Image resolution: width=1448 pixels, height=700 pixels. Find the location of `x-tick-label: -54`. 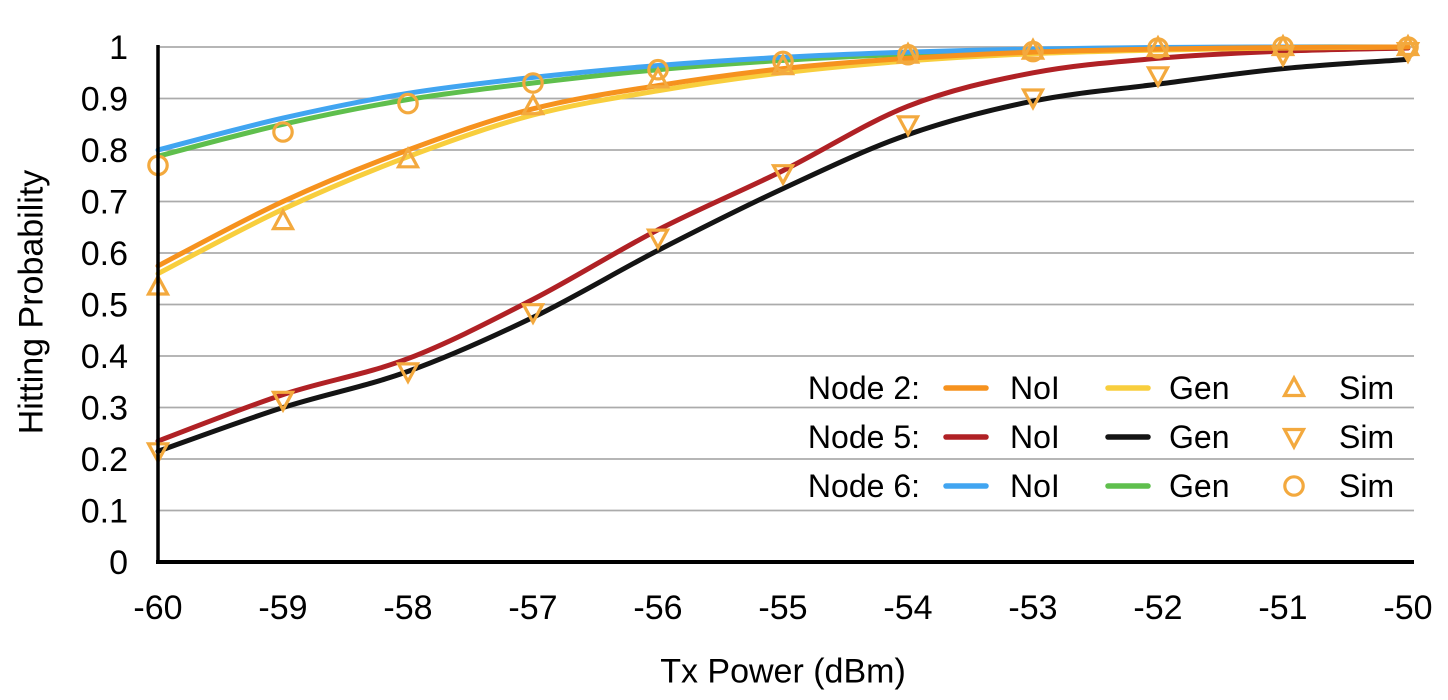

x-tick-label: -54 is located at coordinates (907, 608).